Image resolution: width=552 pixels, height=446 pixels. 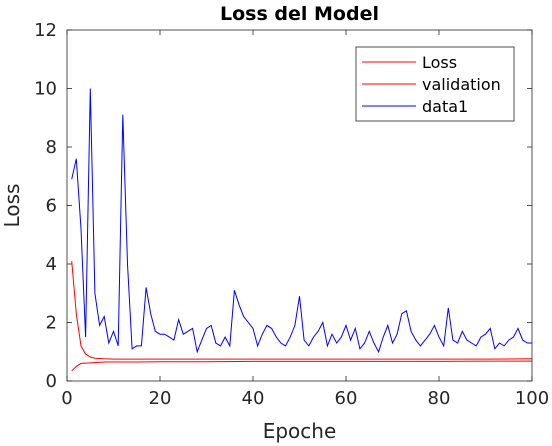 I want to click on y-tick-label: 6, so click(x=51, y=206).